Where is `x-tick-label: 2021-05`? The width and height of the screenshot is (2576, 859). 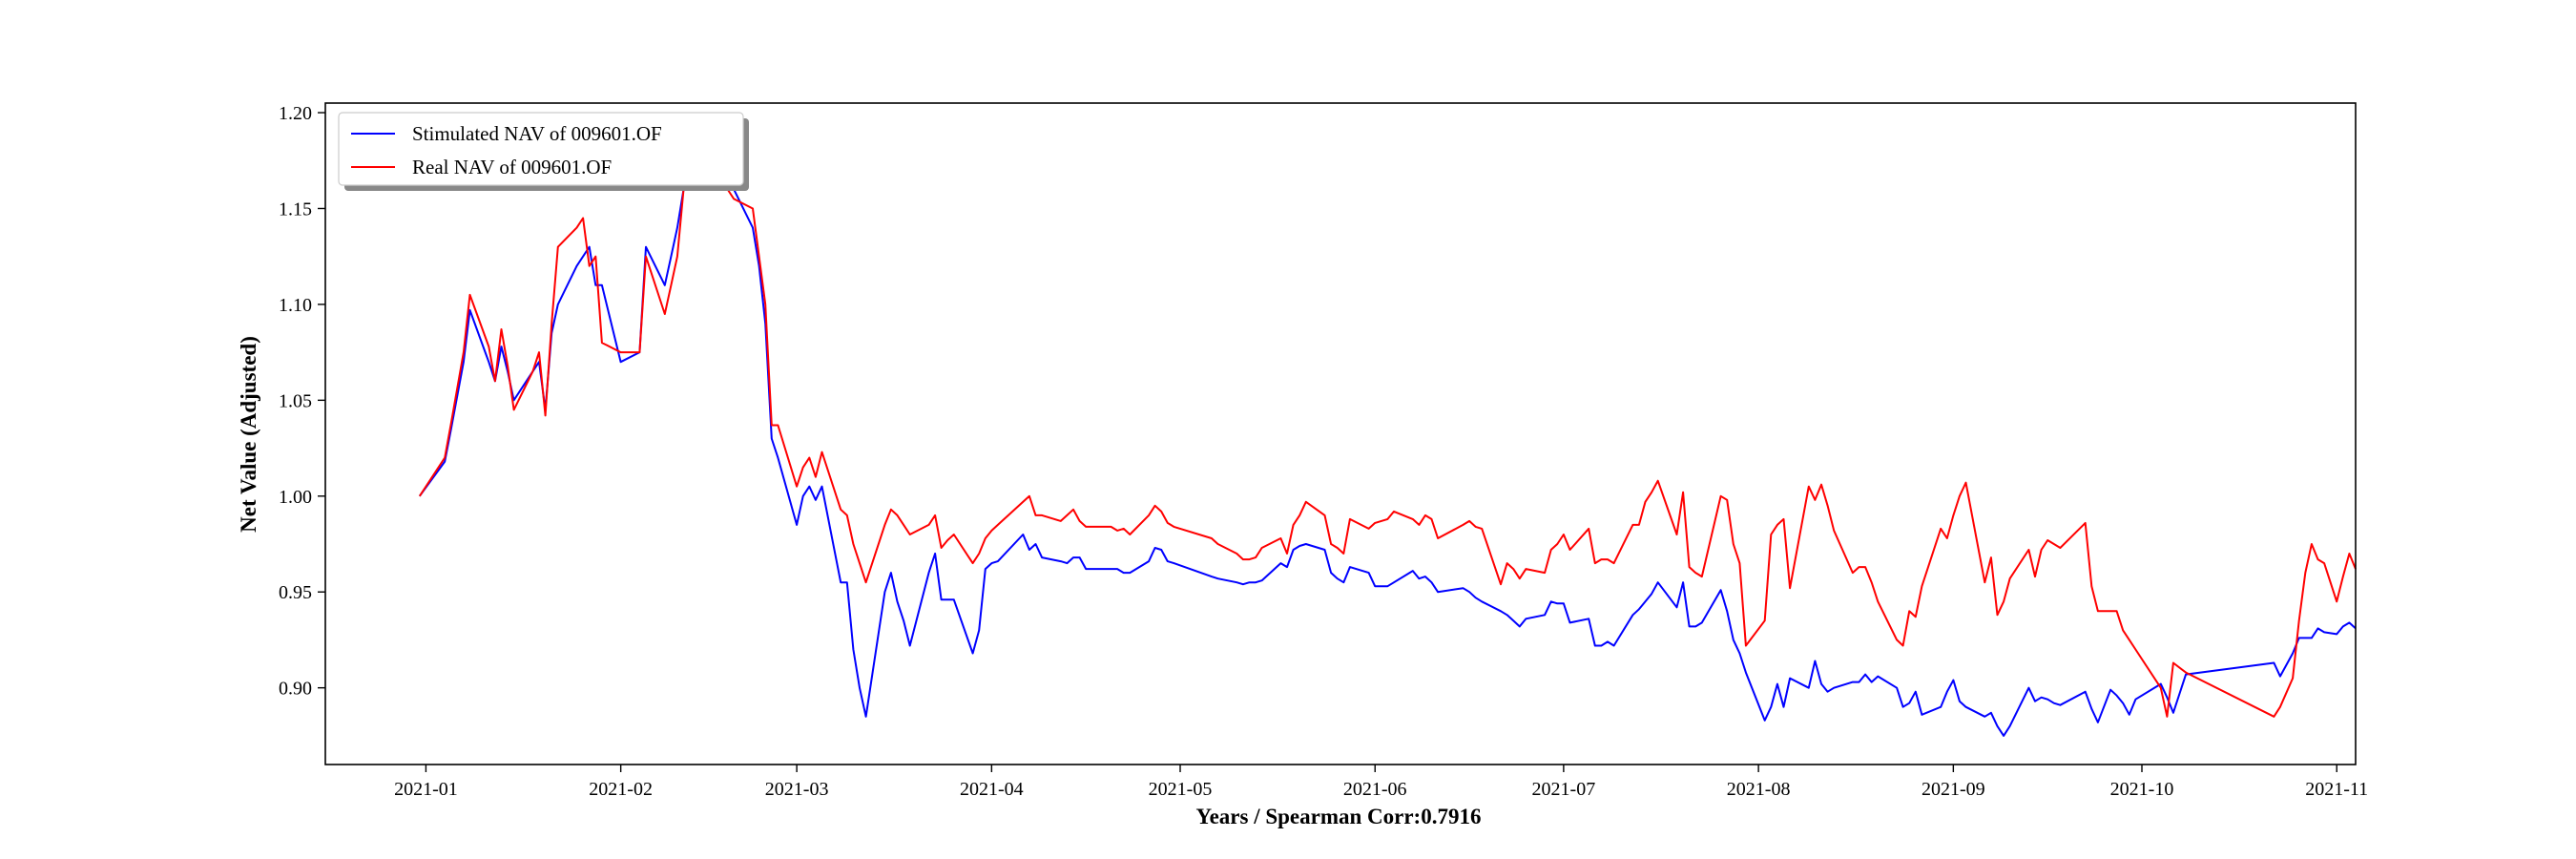
x-tick-label: 2021-05 is located at coordinates (1181, 789).